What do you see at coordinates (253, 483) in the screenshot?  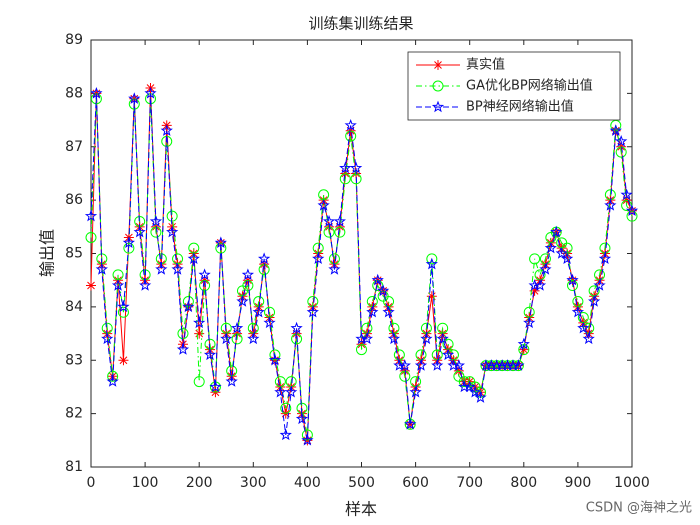 I see `x-tick-label: 300` at bounding box center [253, 483].